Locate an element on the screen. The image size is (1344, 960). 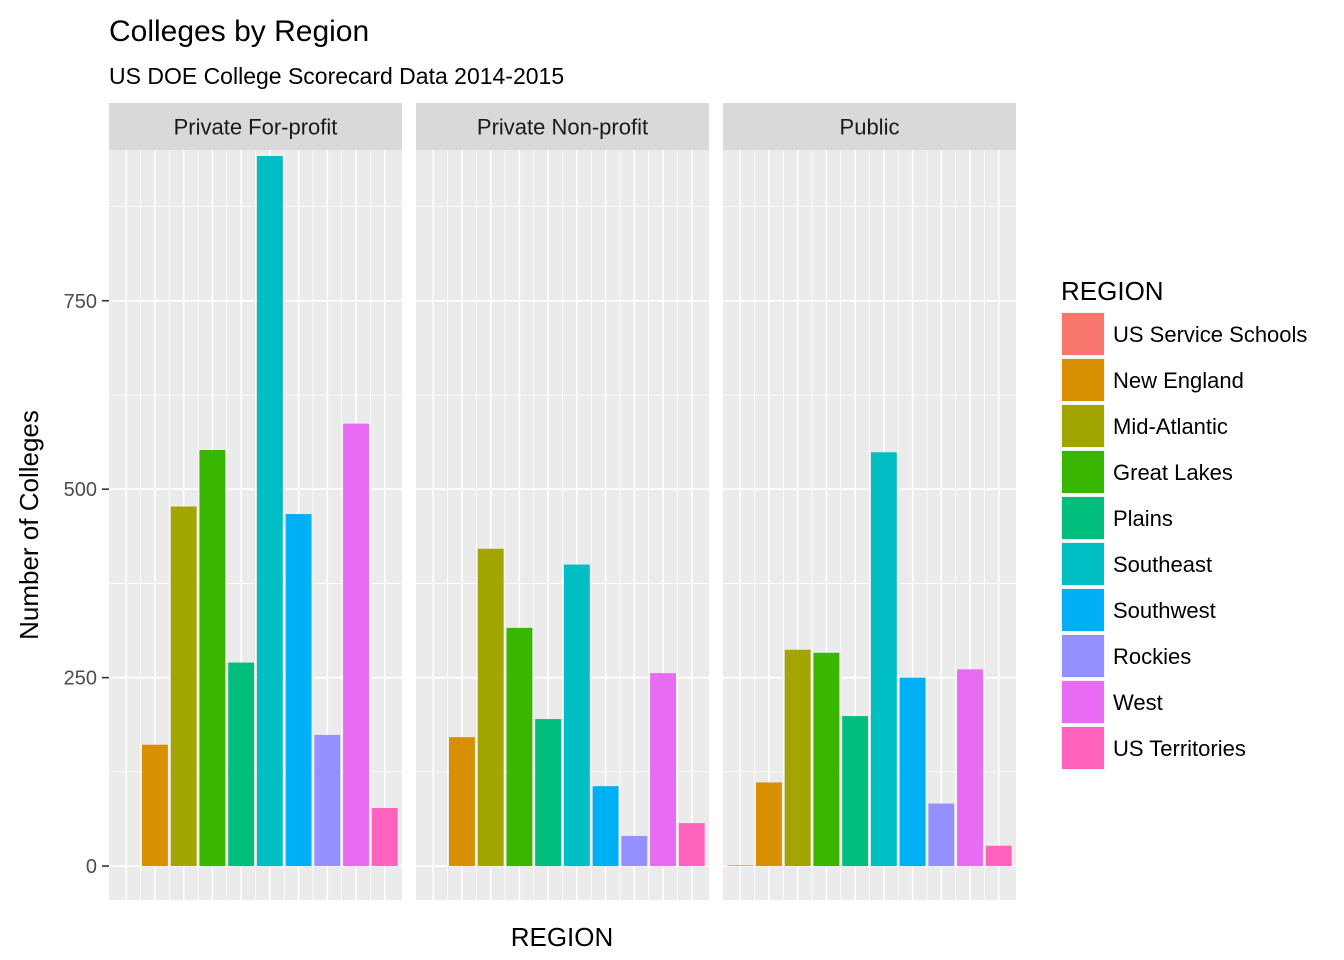
facet-label: Private Non-profit is located at coordinates (562, 127).